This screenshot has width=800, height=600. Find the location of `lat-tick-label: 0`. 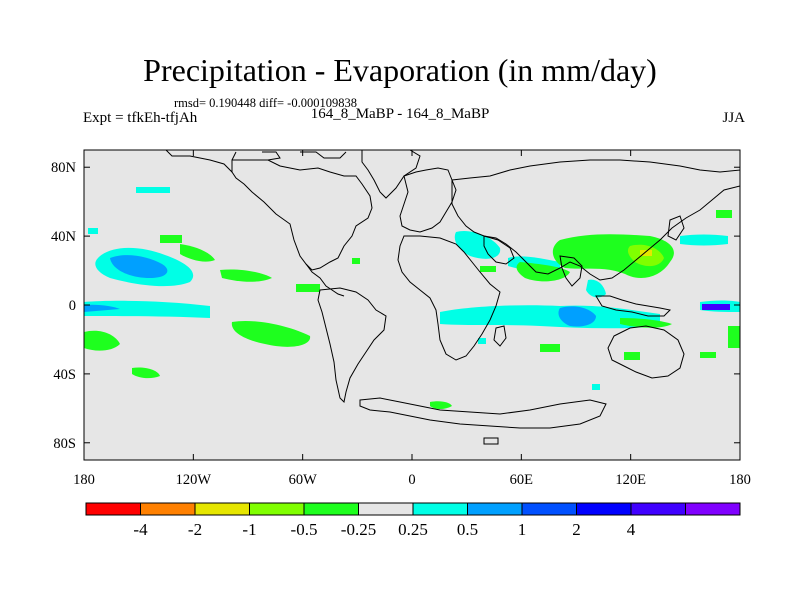

lat-tick-label: 0 is located at coordinates (72, 306).